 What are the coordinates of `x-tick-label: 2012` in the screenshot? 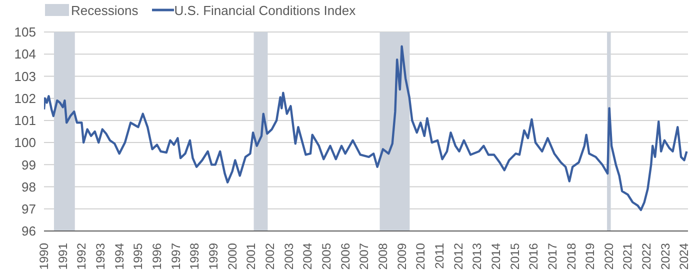 It's located at (458, 256).